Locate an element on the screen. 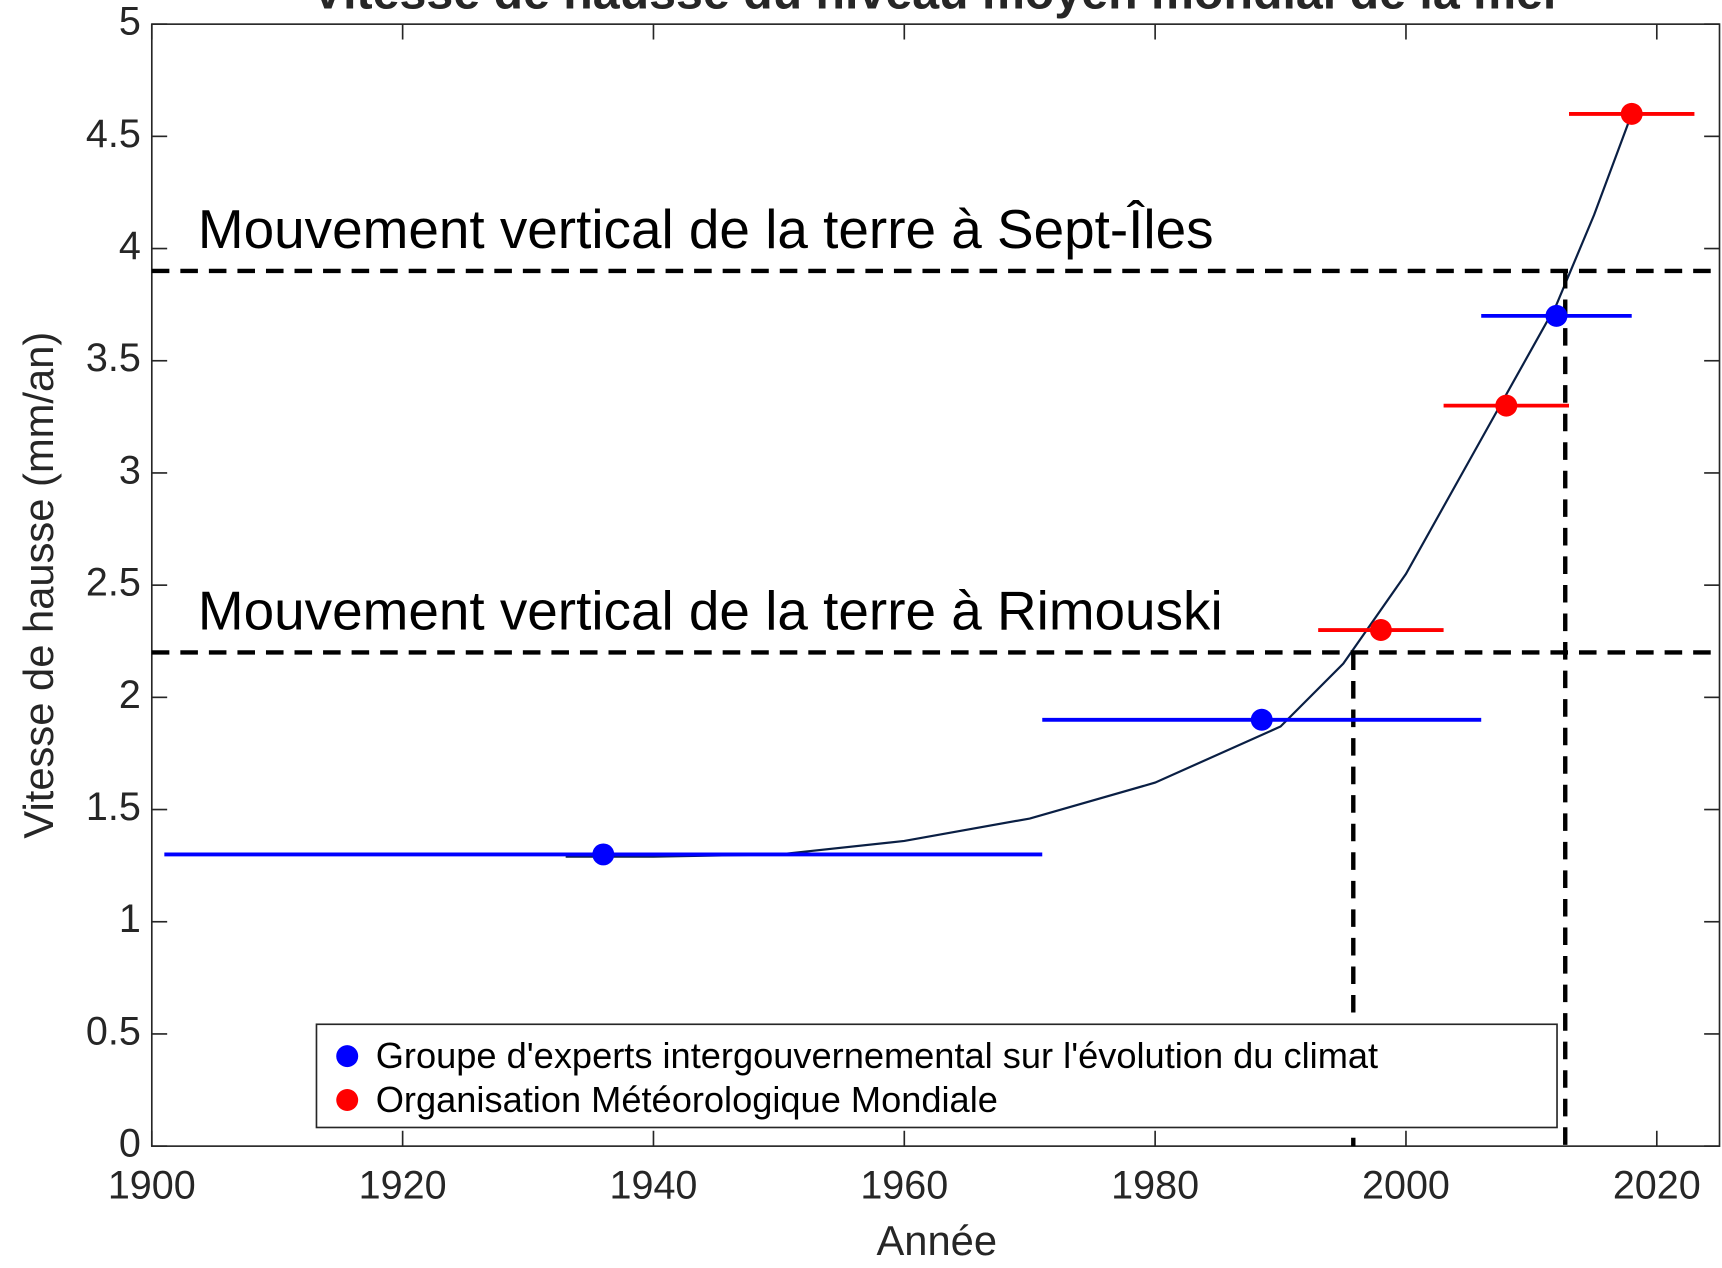 This screenshot has height=1268, width=1722. x-tick-label: 2000 is located at coordinates (1406, 1185).